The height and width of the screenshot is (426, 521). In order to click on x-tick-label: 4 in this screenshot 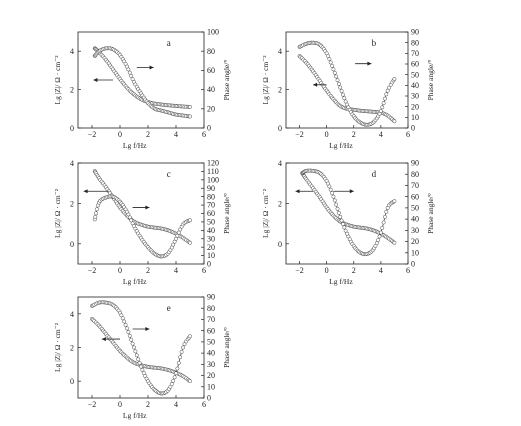, I will do `click(176, 404)`.